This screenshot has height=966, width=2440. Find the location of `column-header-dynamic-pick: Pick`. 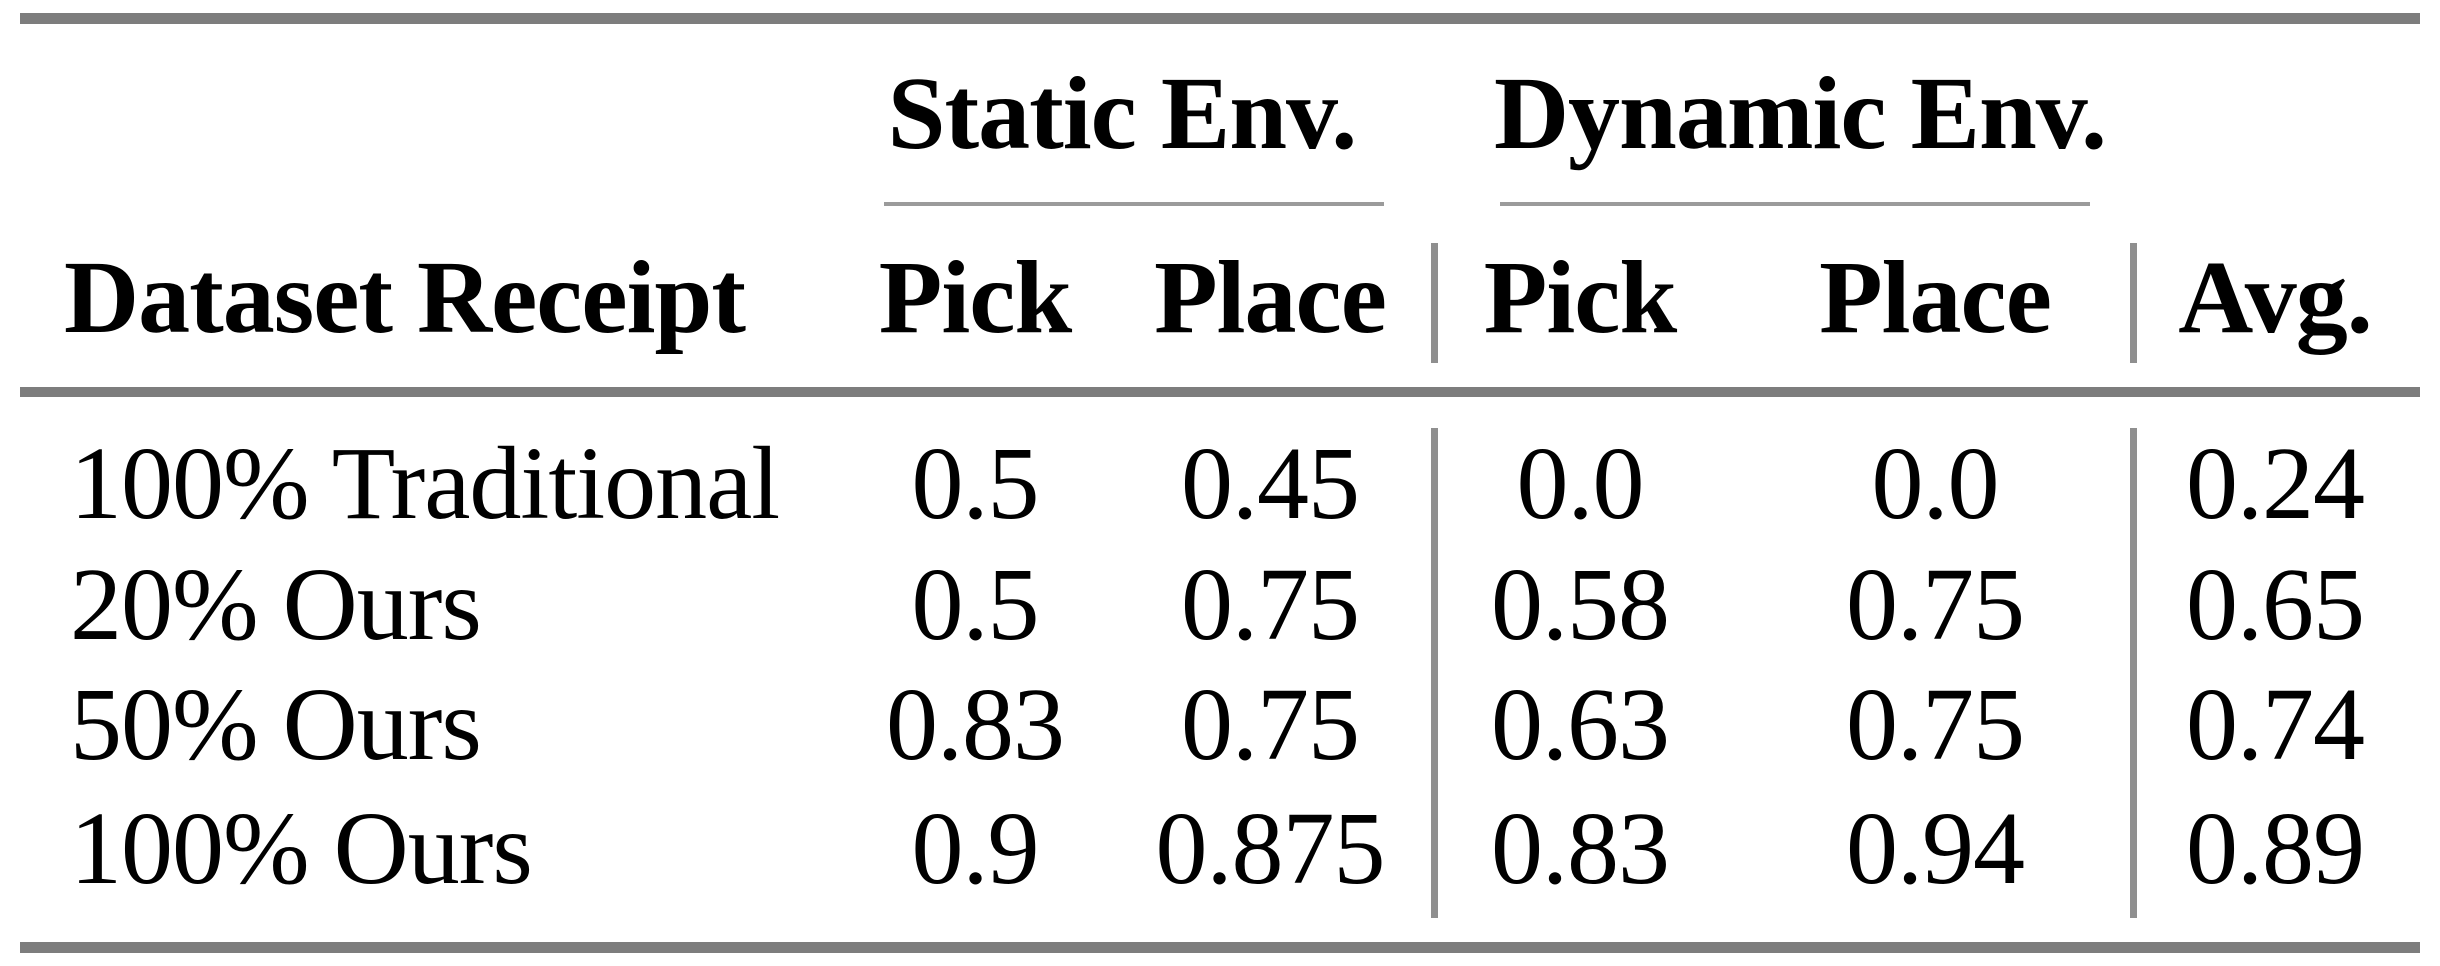

column-header-dynamic-pick: Pick is located at coordinates (1580, 297).